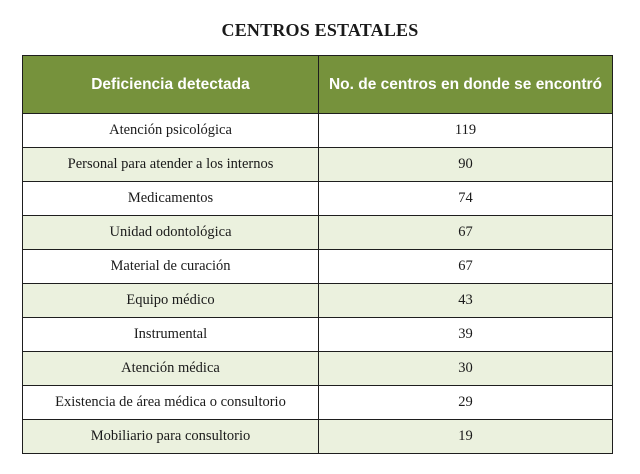  Describe the element at coordinates (170, 368) in the screenshot. I see `deficiency-cell: Atención médica` at that location.